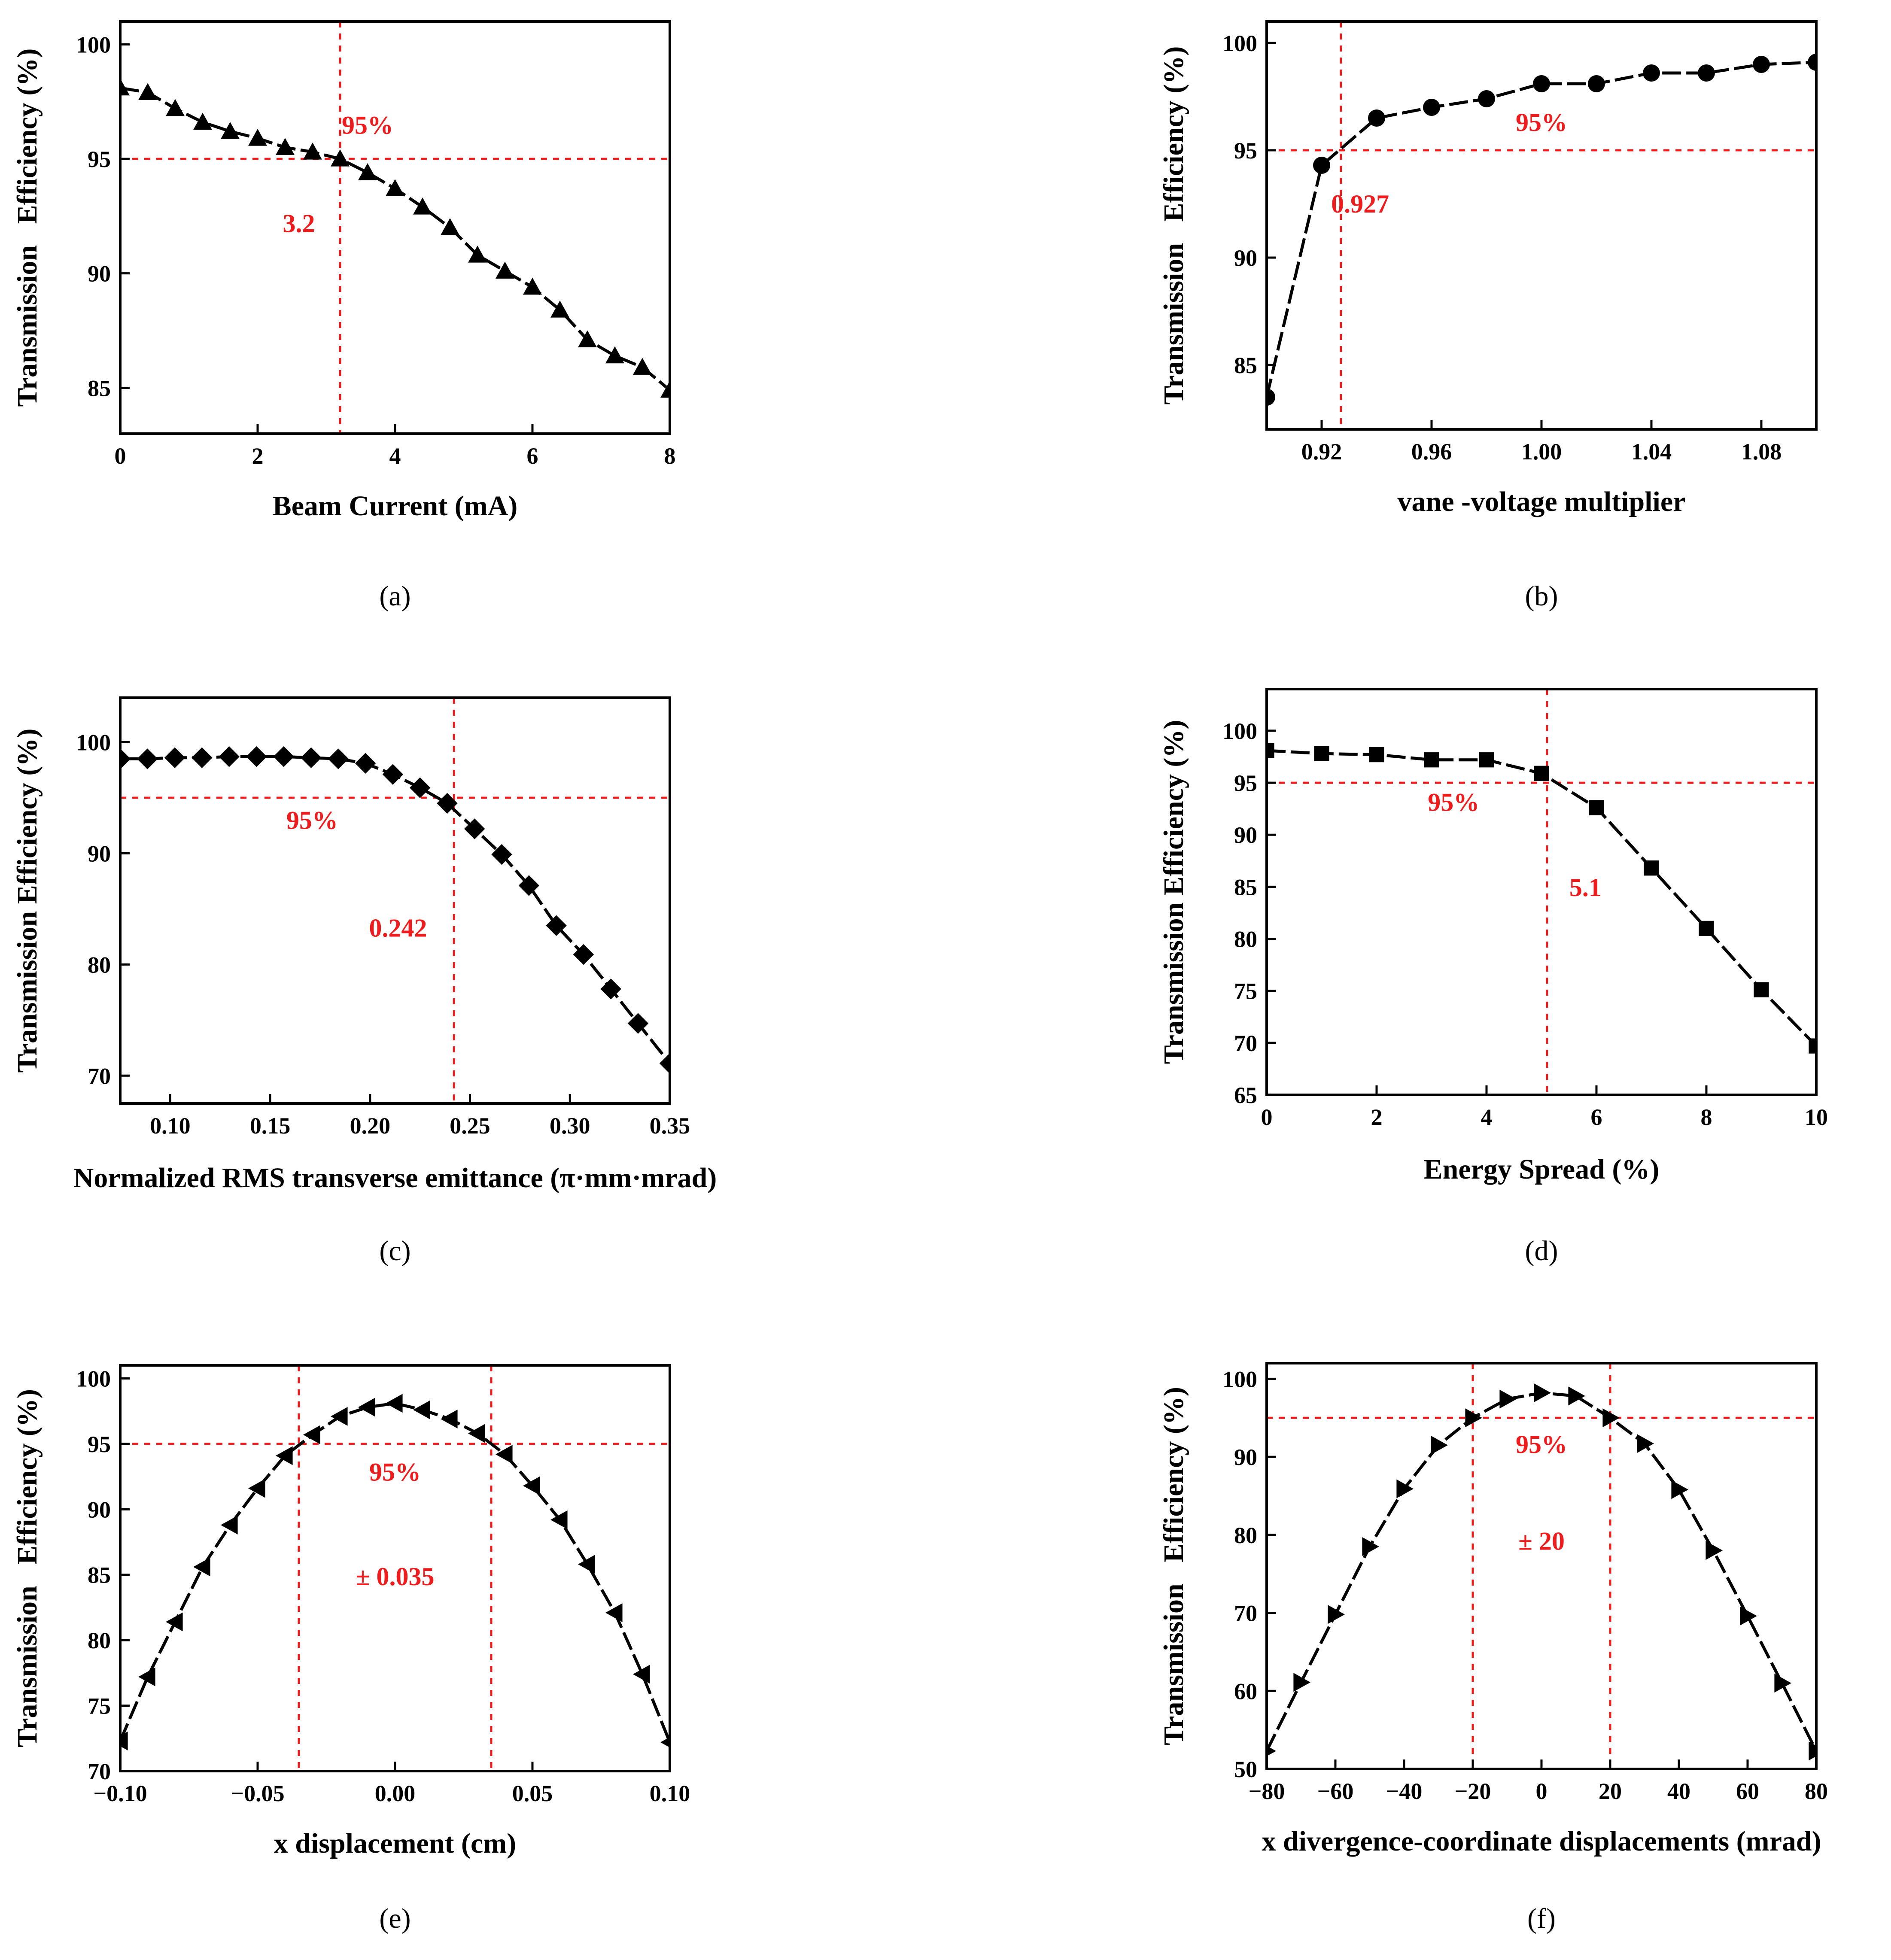  I want to click on y-tick-label: 100, so click(93, 1379).